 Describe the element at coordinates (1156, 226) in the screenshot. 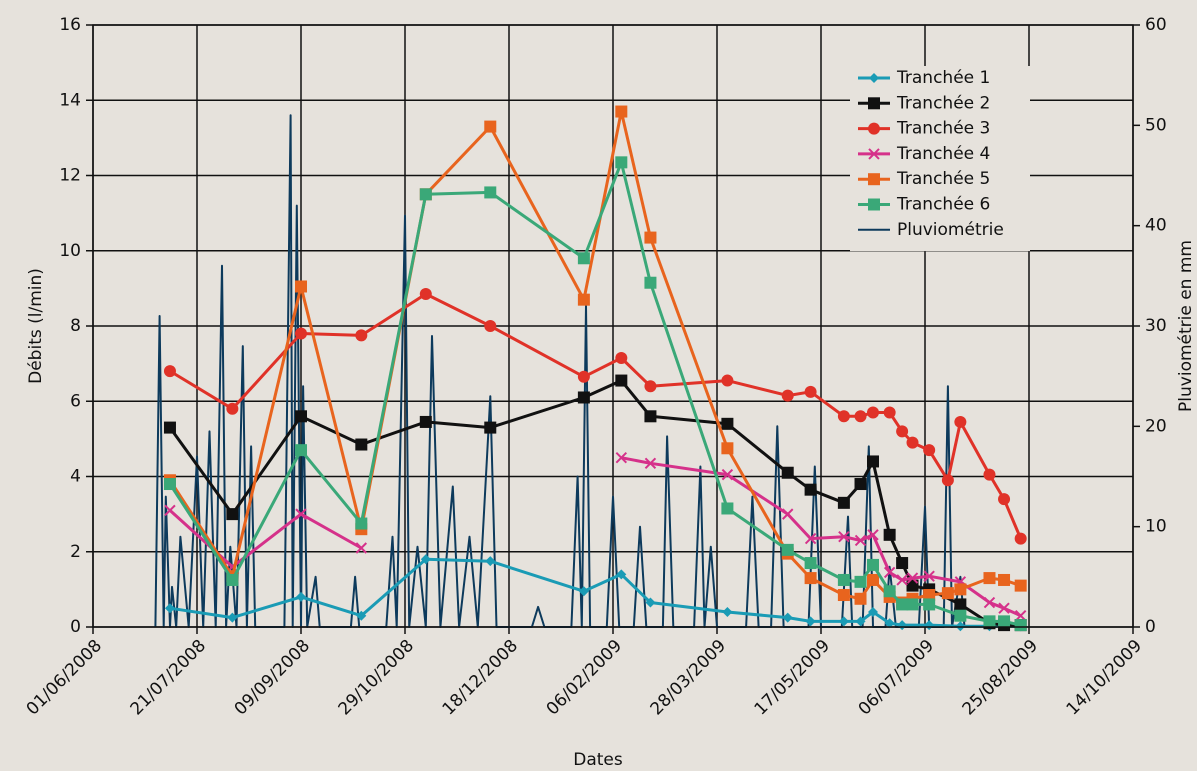

I see `y2-tick-label: 40` at that location.